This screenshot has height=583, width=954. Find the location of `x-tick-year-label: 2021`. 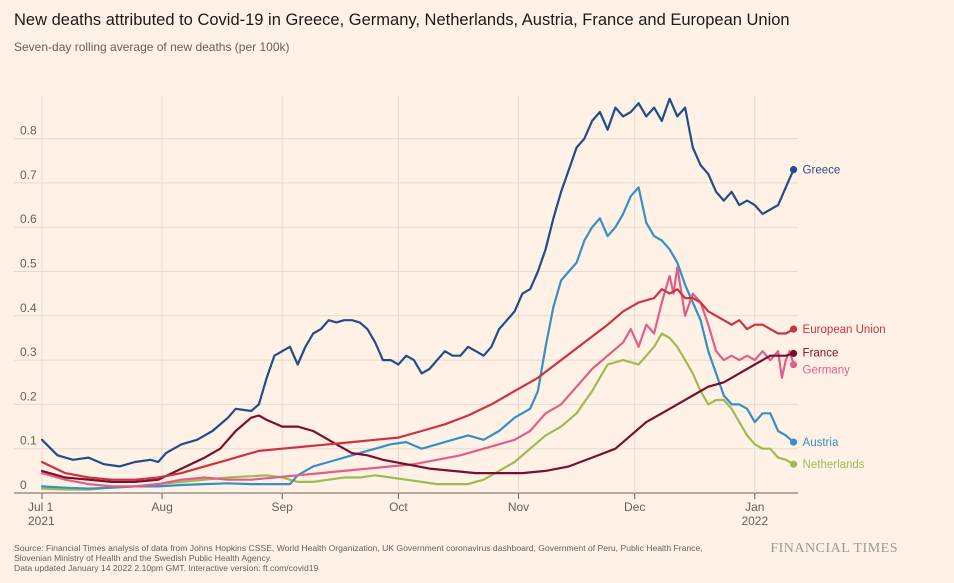

x-tick-year-label: 2021 is located at coordinates (41, 521).